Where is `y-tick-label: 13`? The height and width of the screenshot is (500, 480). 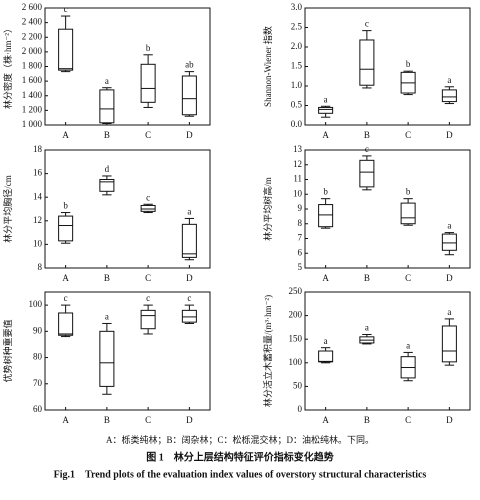
y-tick-label: 13 is located at coordinates (298, 149).